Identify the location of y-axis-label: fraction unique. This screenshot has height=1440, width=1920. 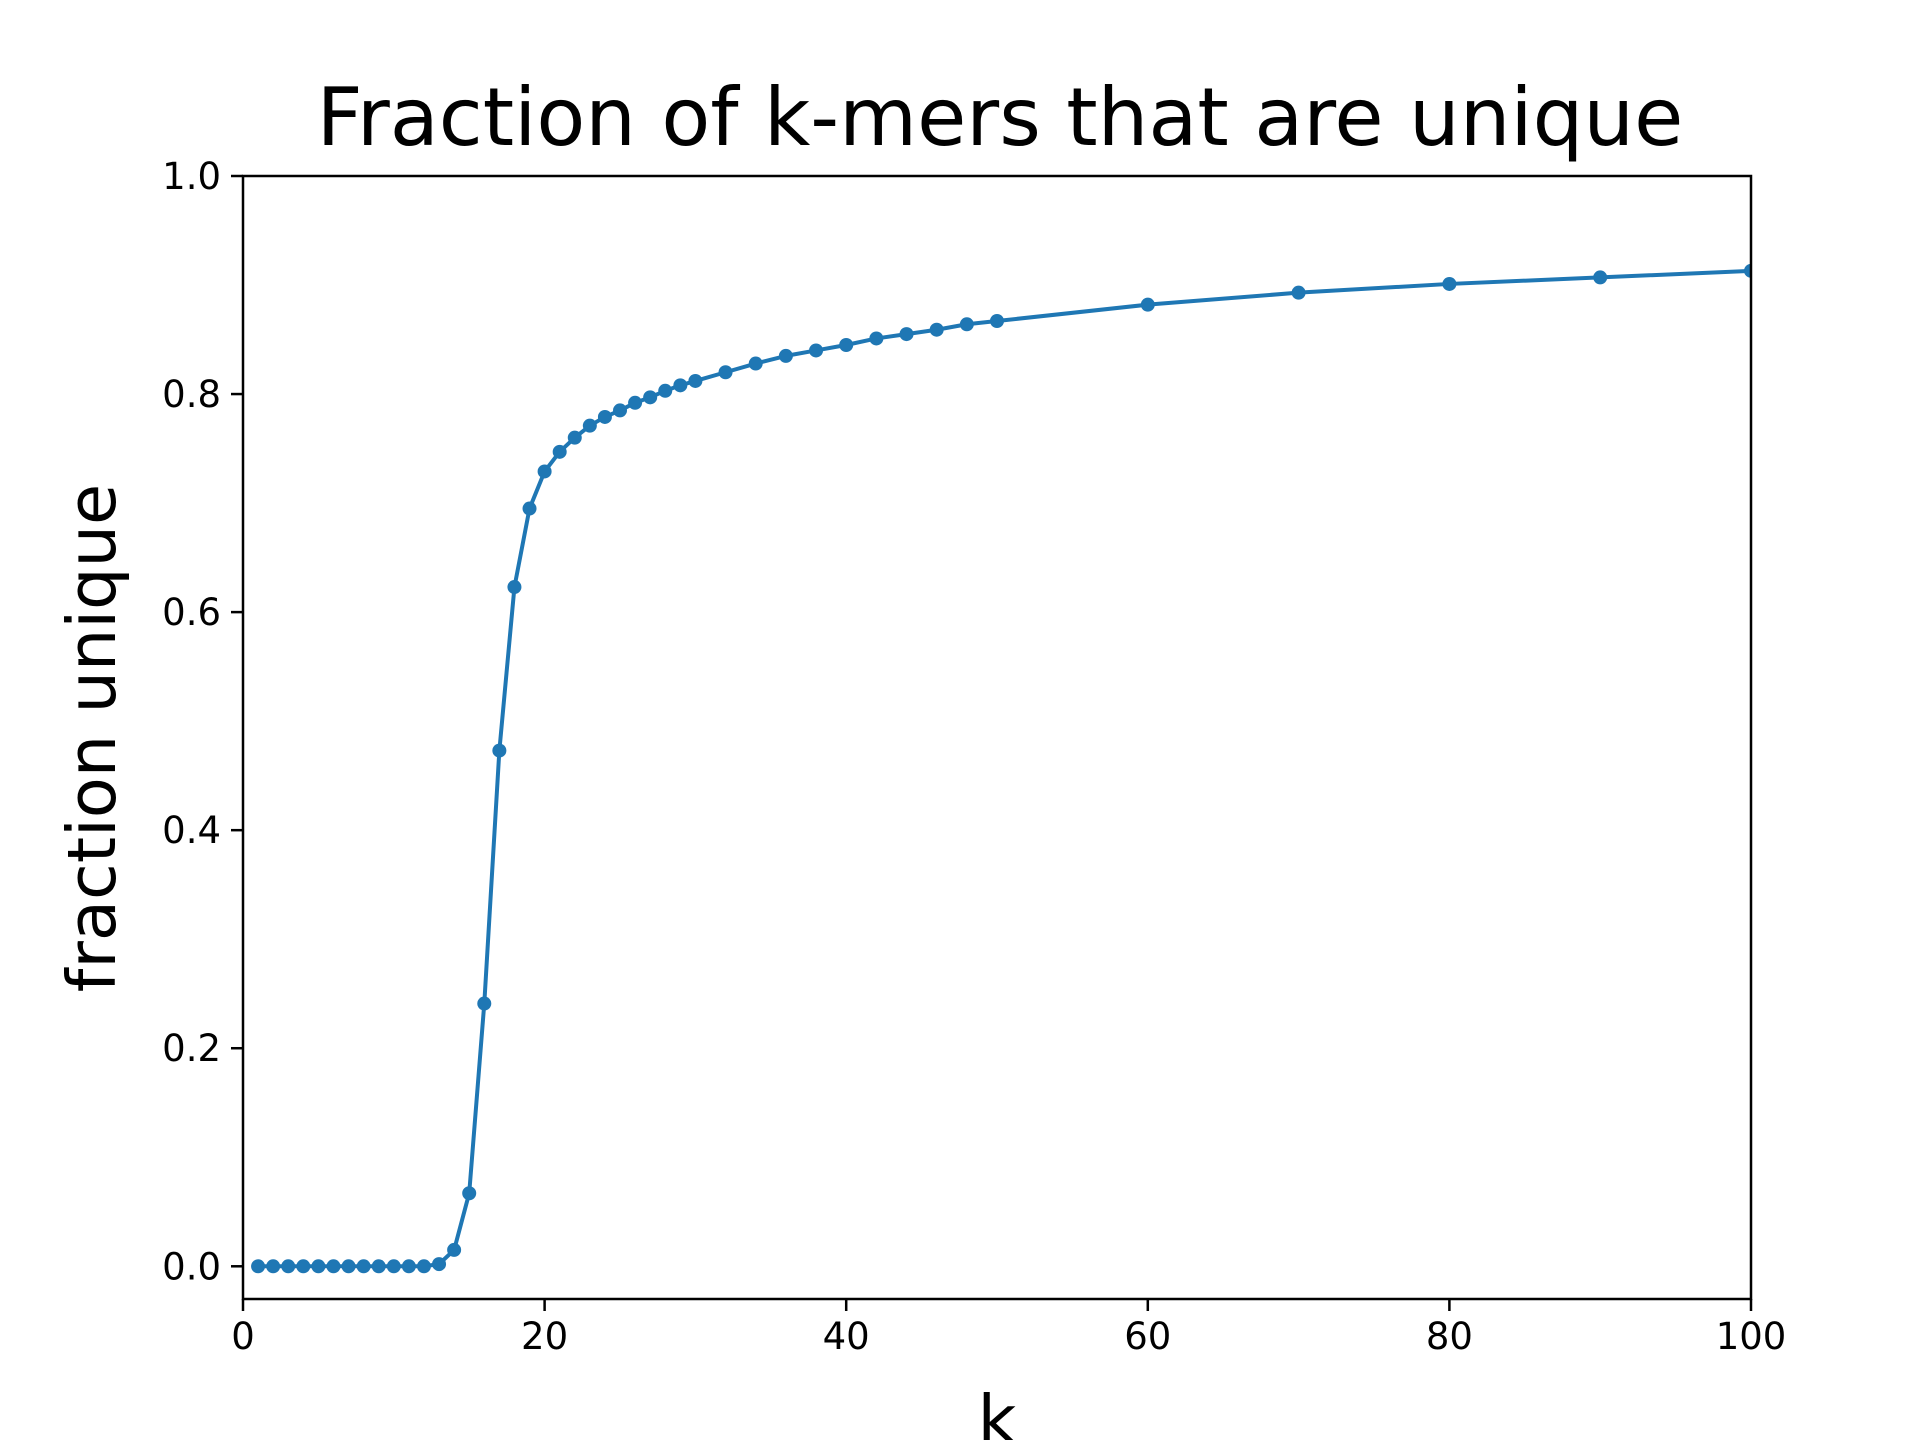
(92, 738).